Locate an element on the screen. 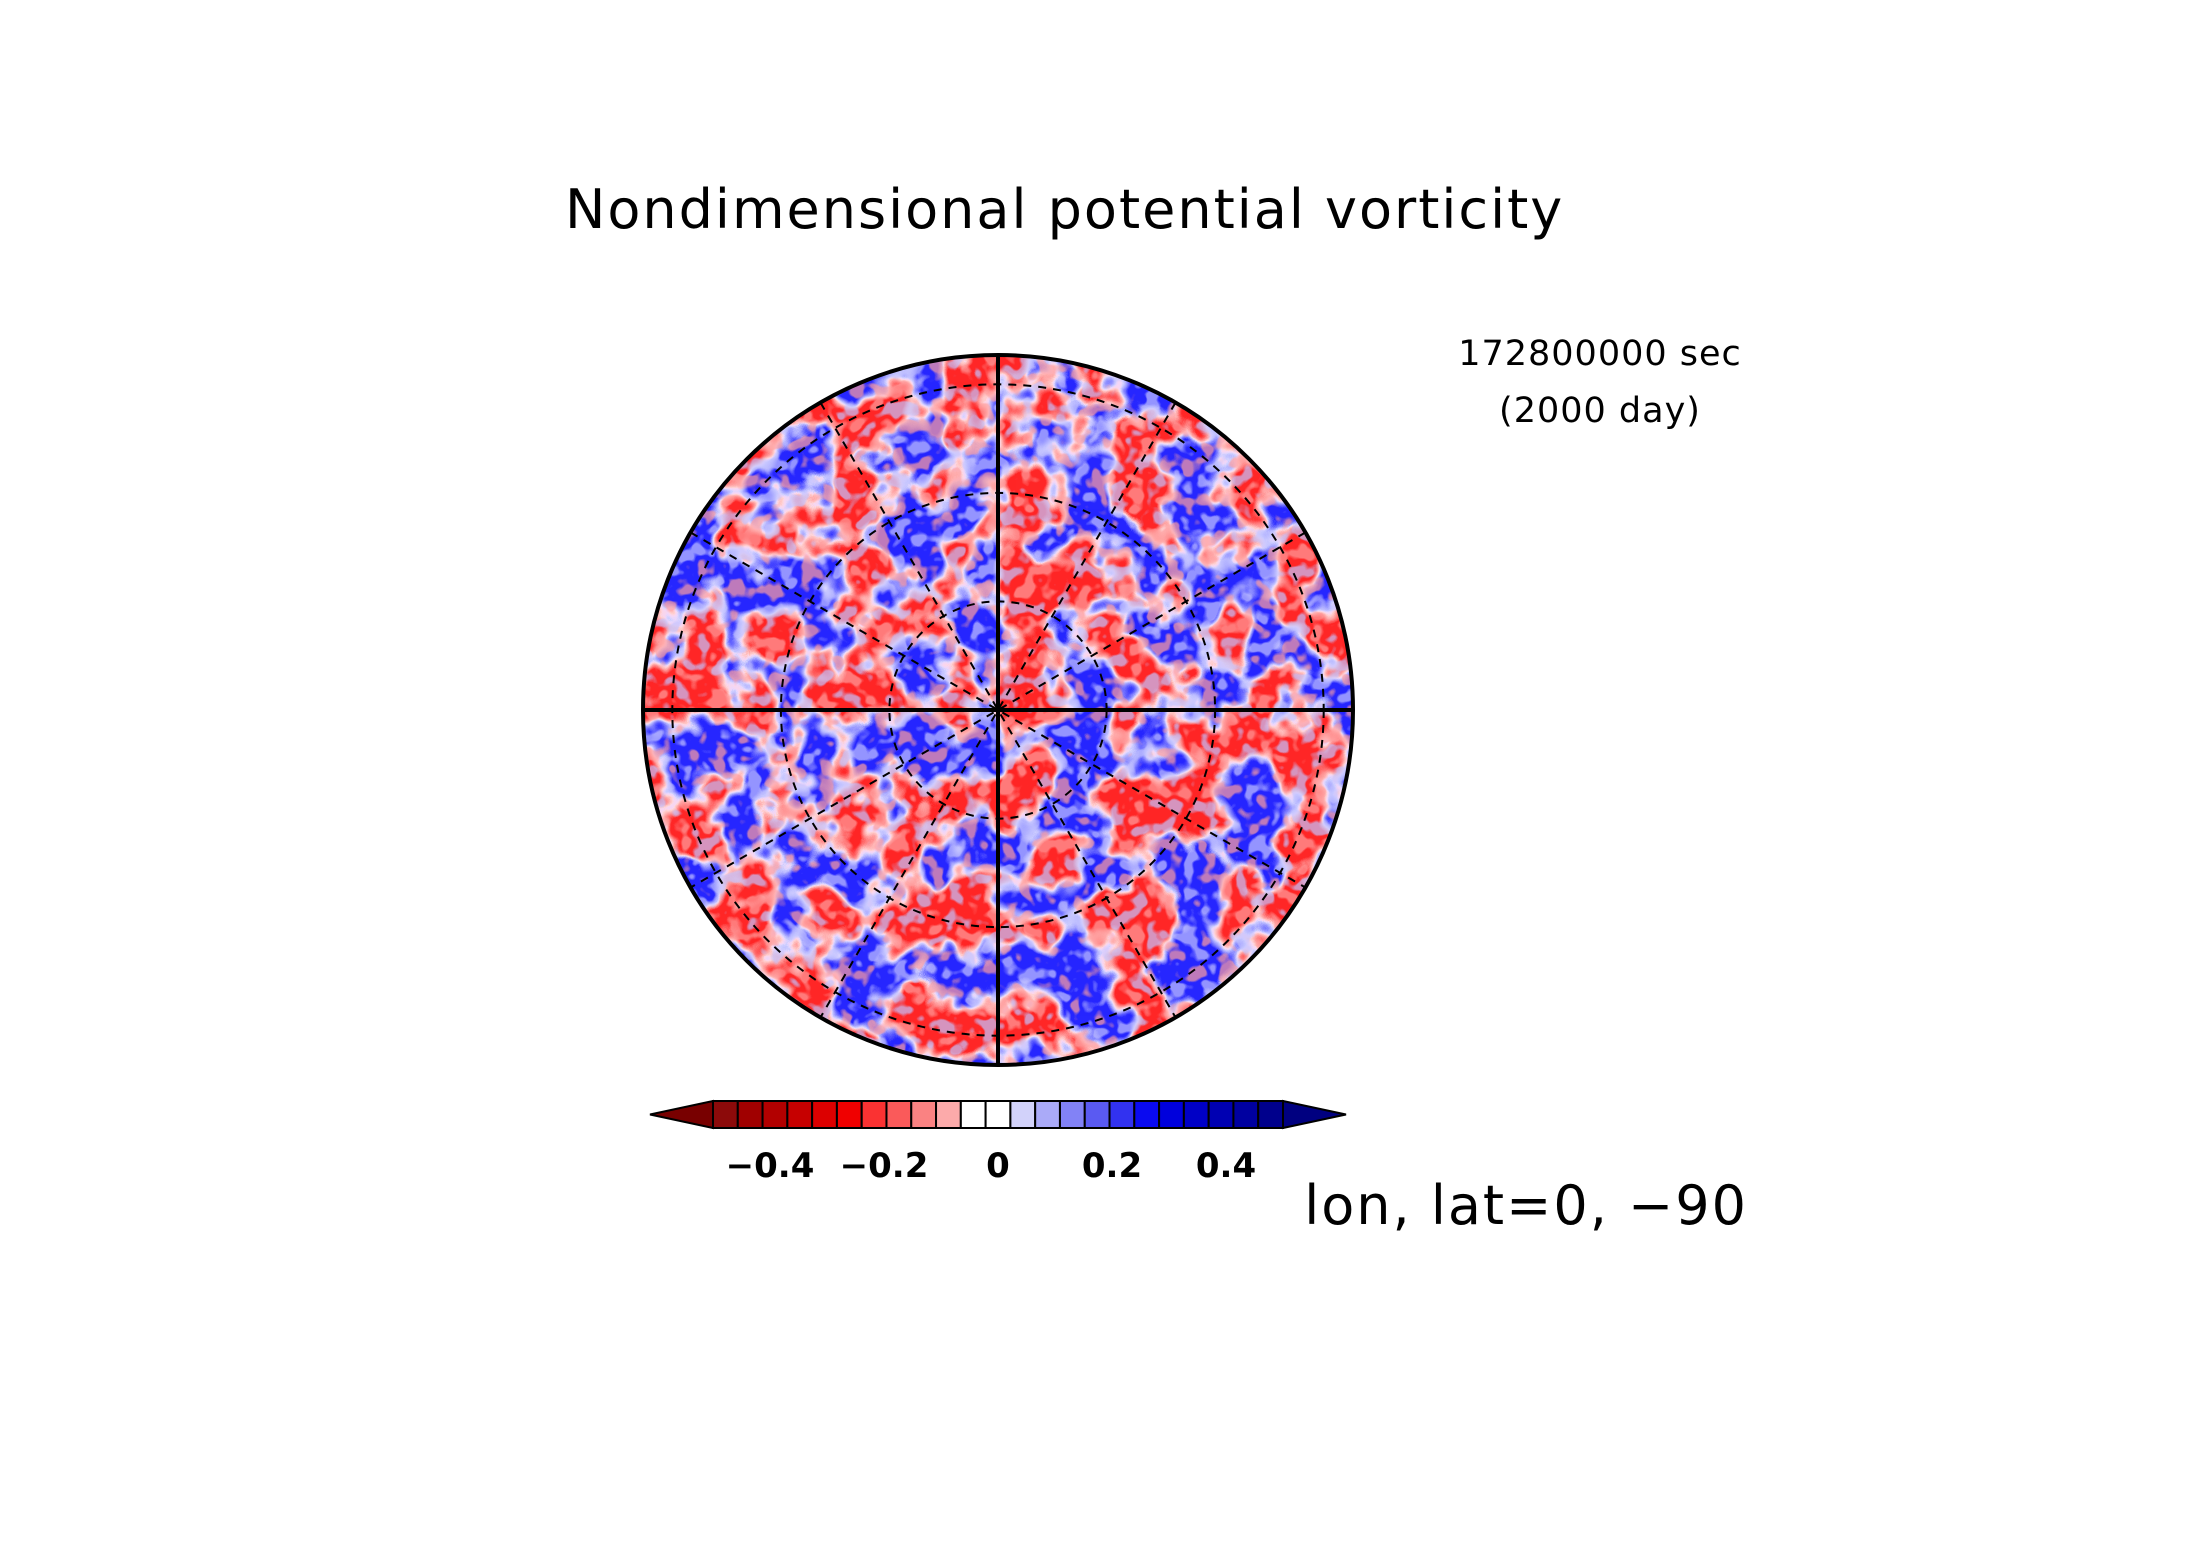 The width and height of the screenshot is (2188, 1546). colorbar-tick-label: 0 is located at coordinates (998, 1166).